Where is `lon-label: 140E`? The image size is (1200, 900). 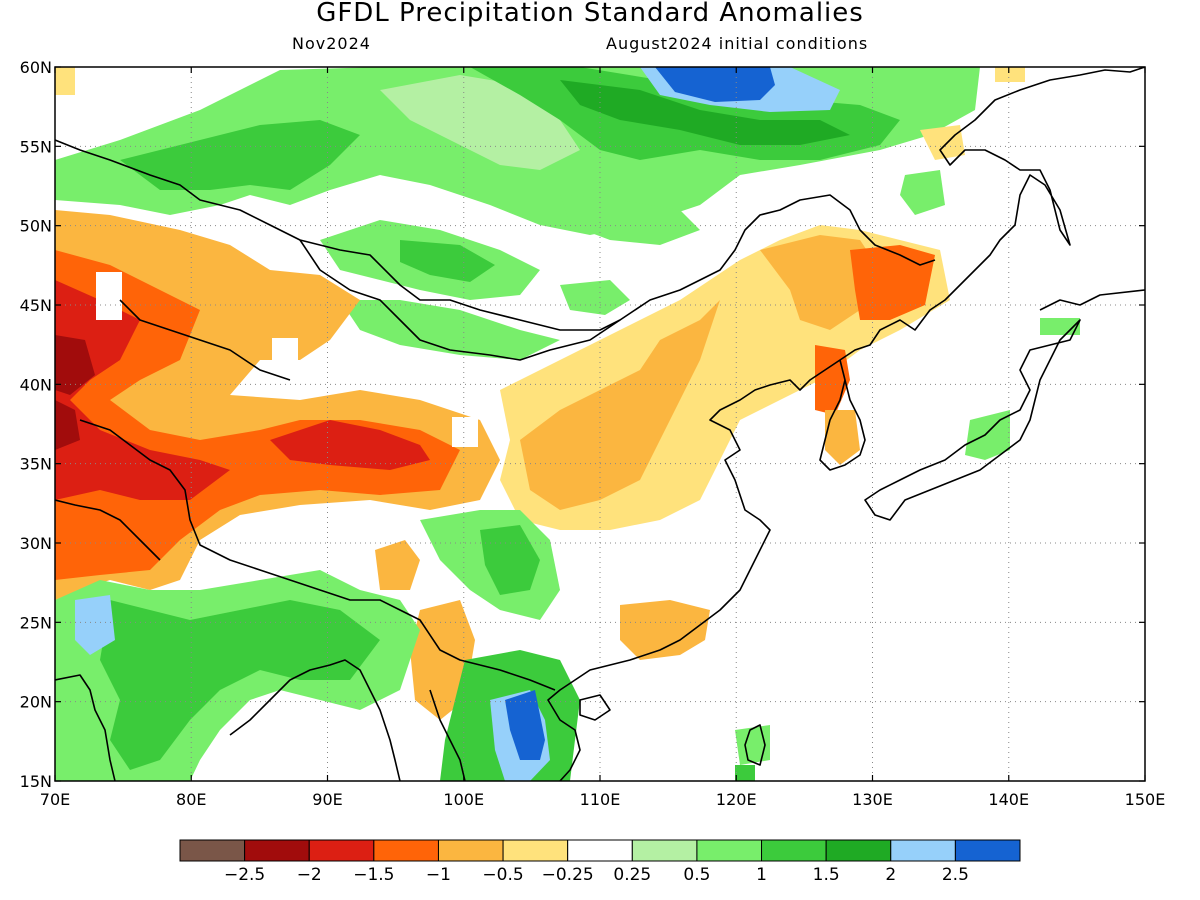
lon-label: 140E is located at coordinates (1008, 799).